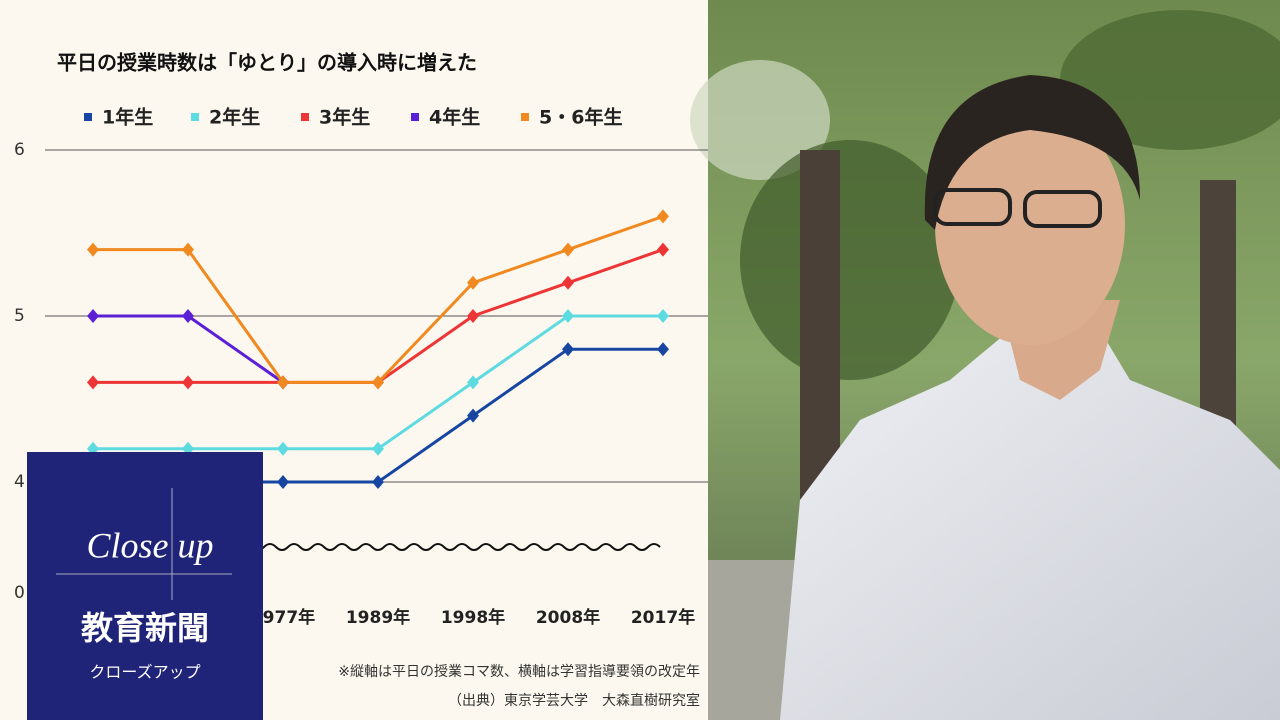 The height and width of the screenshot is (720, 1280). Describe the element at coordinates (19, 316) in the screenshot. I see `y-tick-label: 5` at that location.